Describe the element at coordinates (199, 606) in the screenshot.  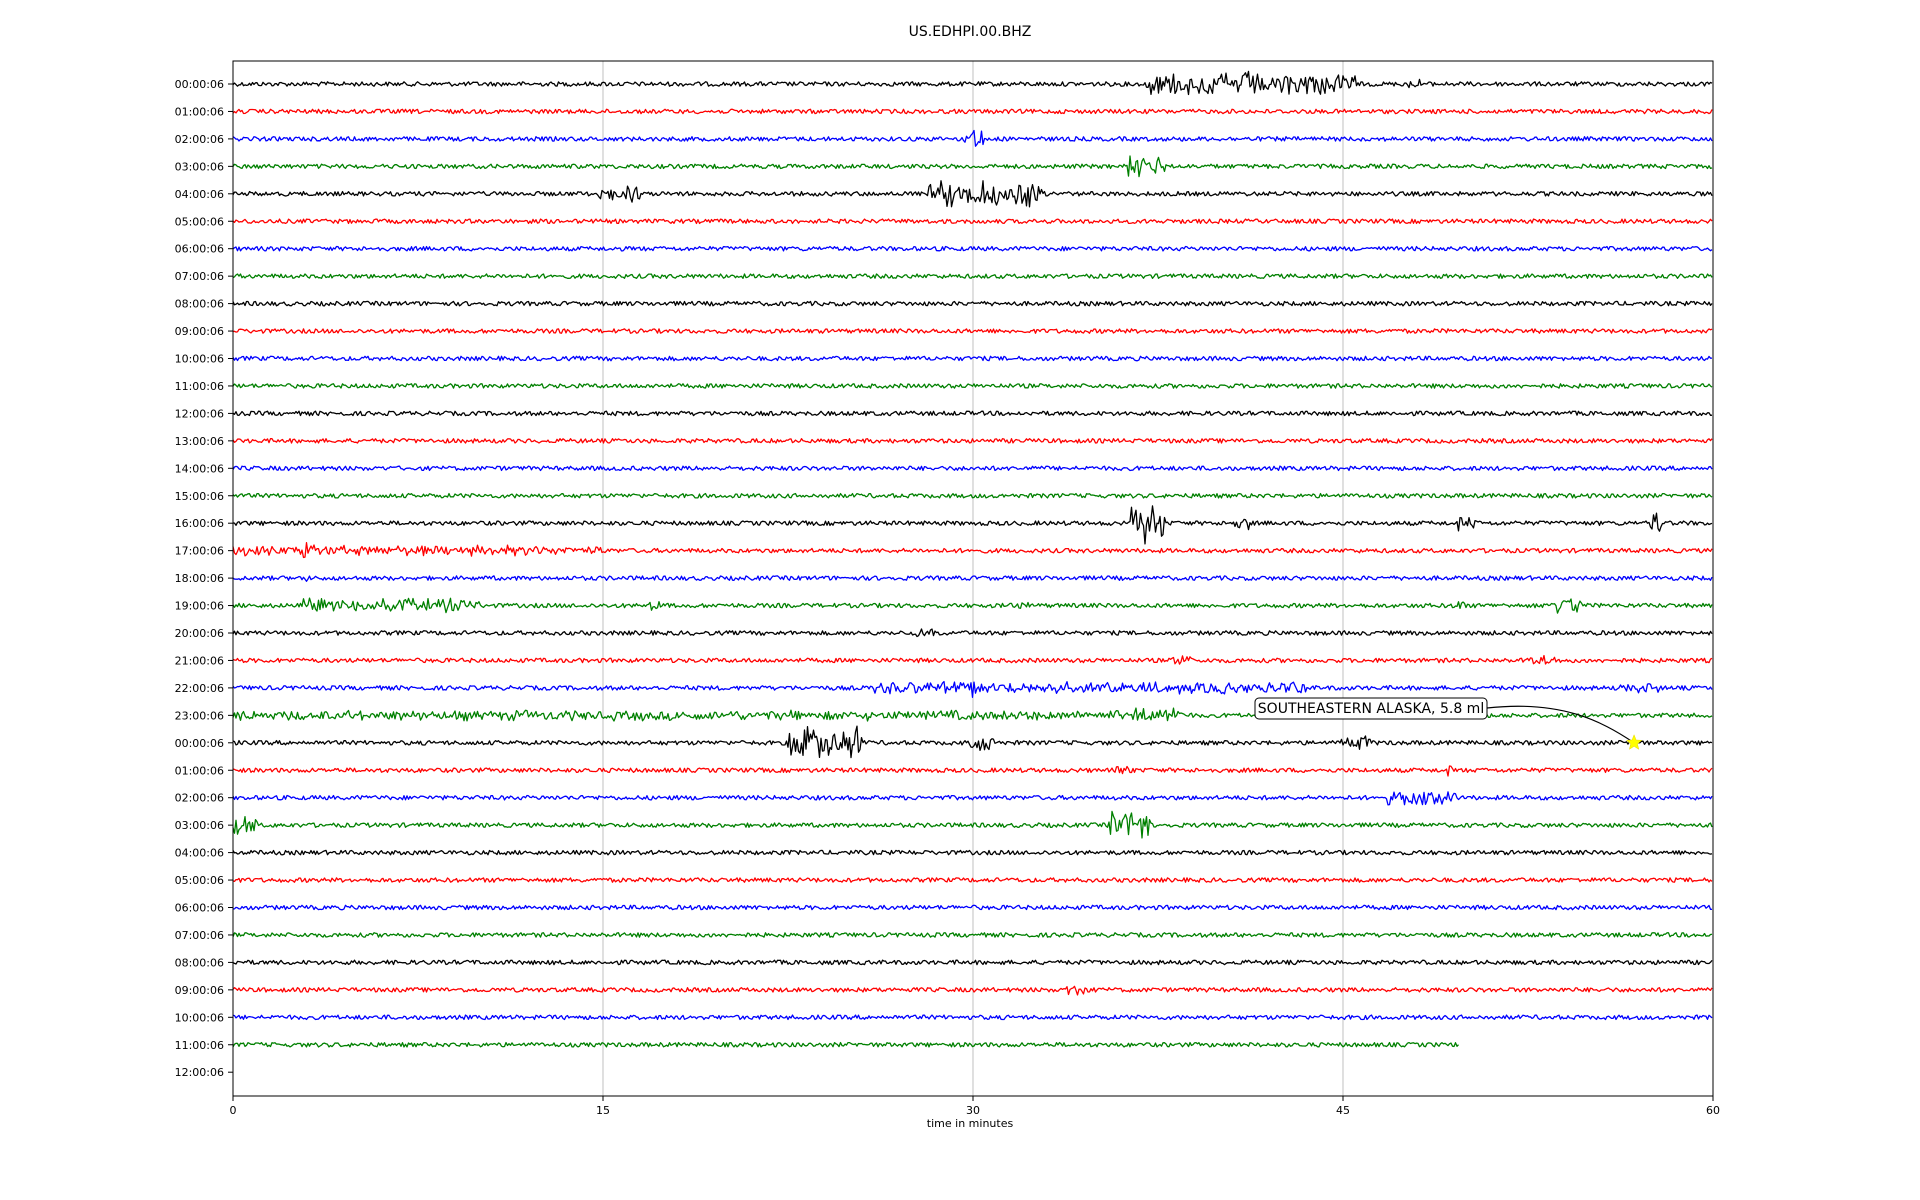
I see `row-label: 19:00:06` at that location.